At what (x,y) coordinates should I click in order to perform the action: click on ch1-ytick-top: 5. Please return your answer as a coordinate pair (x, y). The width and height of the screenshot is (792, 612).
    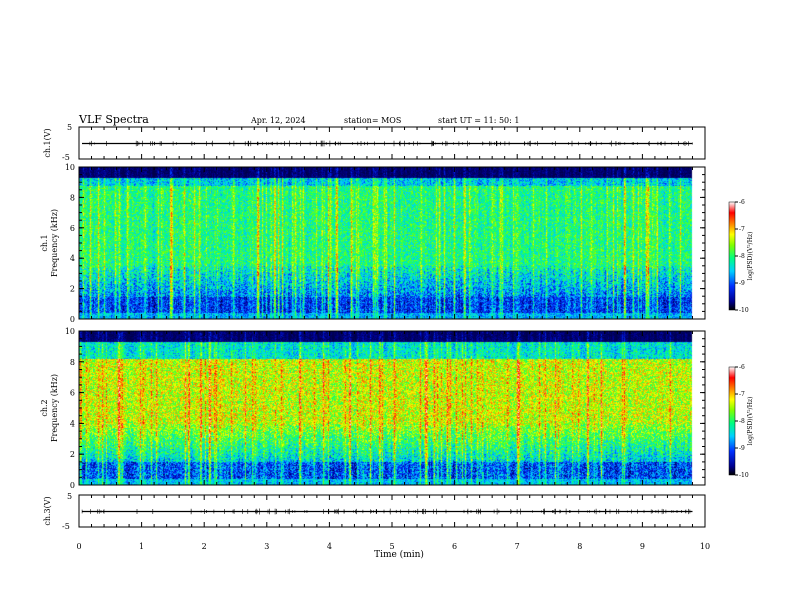
    Looking at the image, I should click on (69, 127).